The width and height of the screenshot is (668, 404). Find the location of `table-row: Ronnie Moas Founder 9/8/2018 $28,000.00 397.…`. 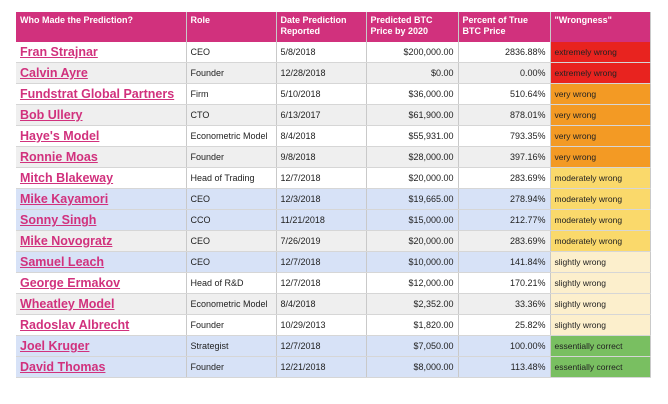

table-row: Ronnie Moas Founder 9/8/2018 $28,000.00 397.… is located at coordinates (333, 157).